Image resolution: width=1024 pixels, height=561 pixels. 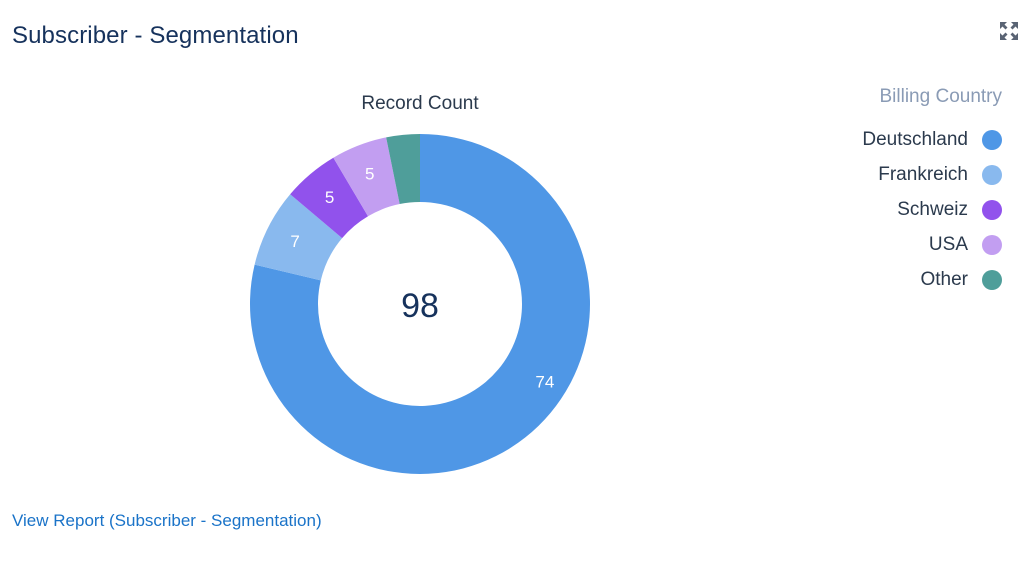 I want to click on legend-label: Schweiz, so click(x=932, y=209).